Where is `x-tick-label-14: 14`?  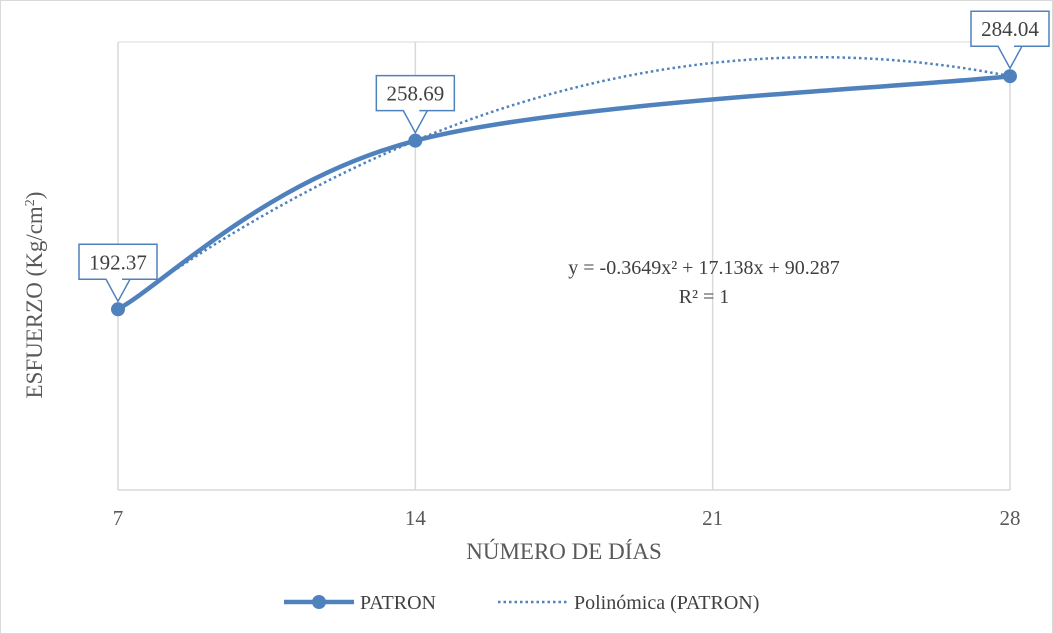
x-tick-label-14: 14 is located at coordinates (416, 518).